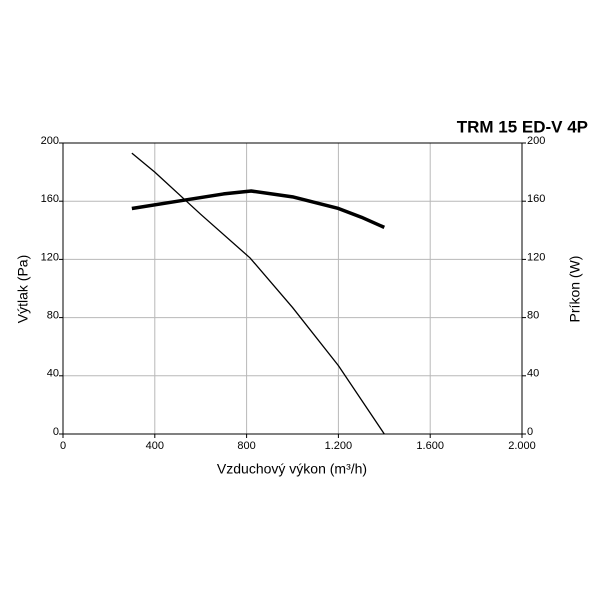 The height and width of the screenshot is (600, 600). What do you see at coordinates (53, 374) in the screenshot?
I see `y-tick-label: 40` at bounding box center [53, 374].